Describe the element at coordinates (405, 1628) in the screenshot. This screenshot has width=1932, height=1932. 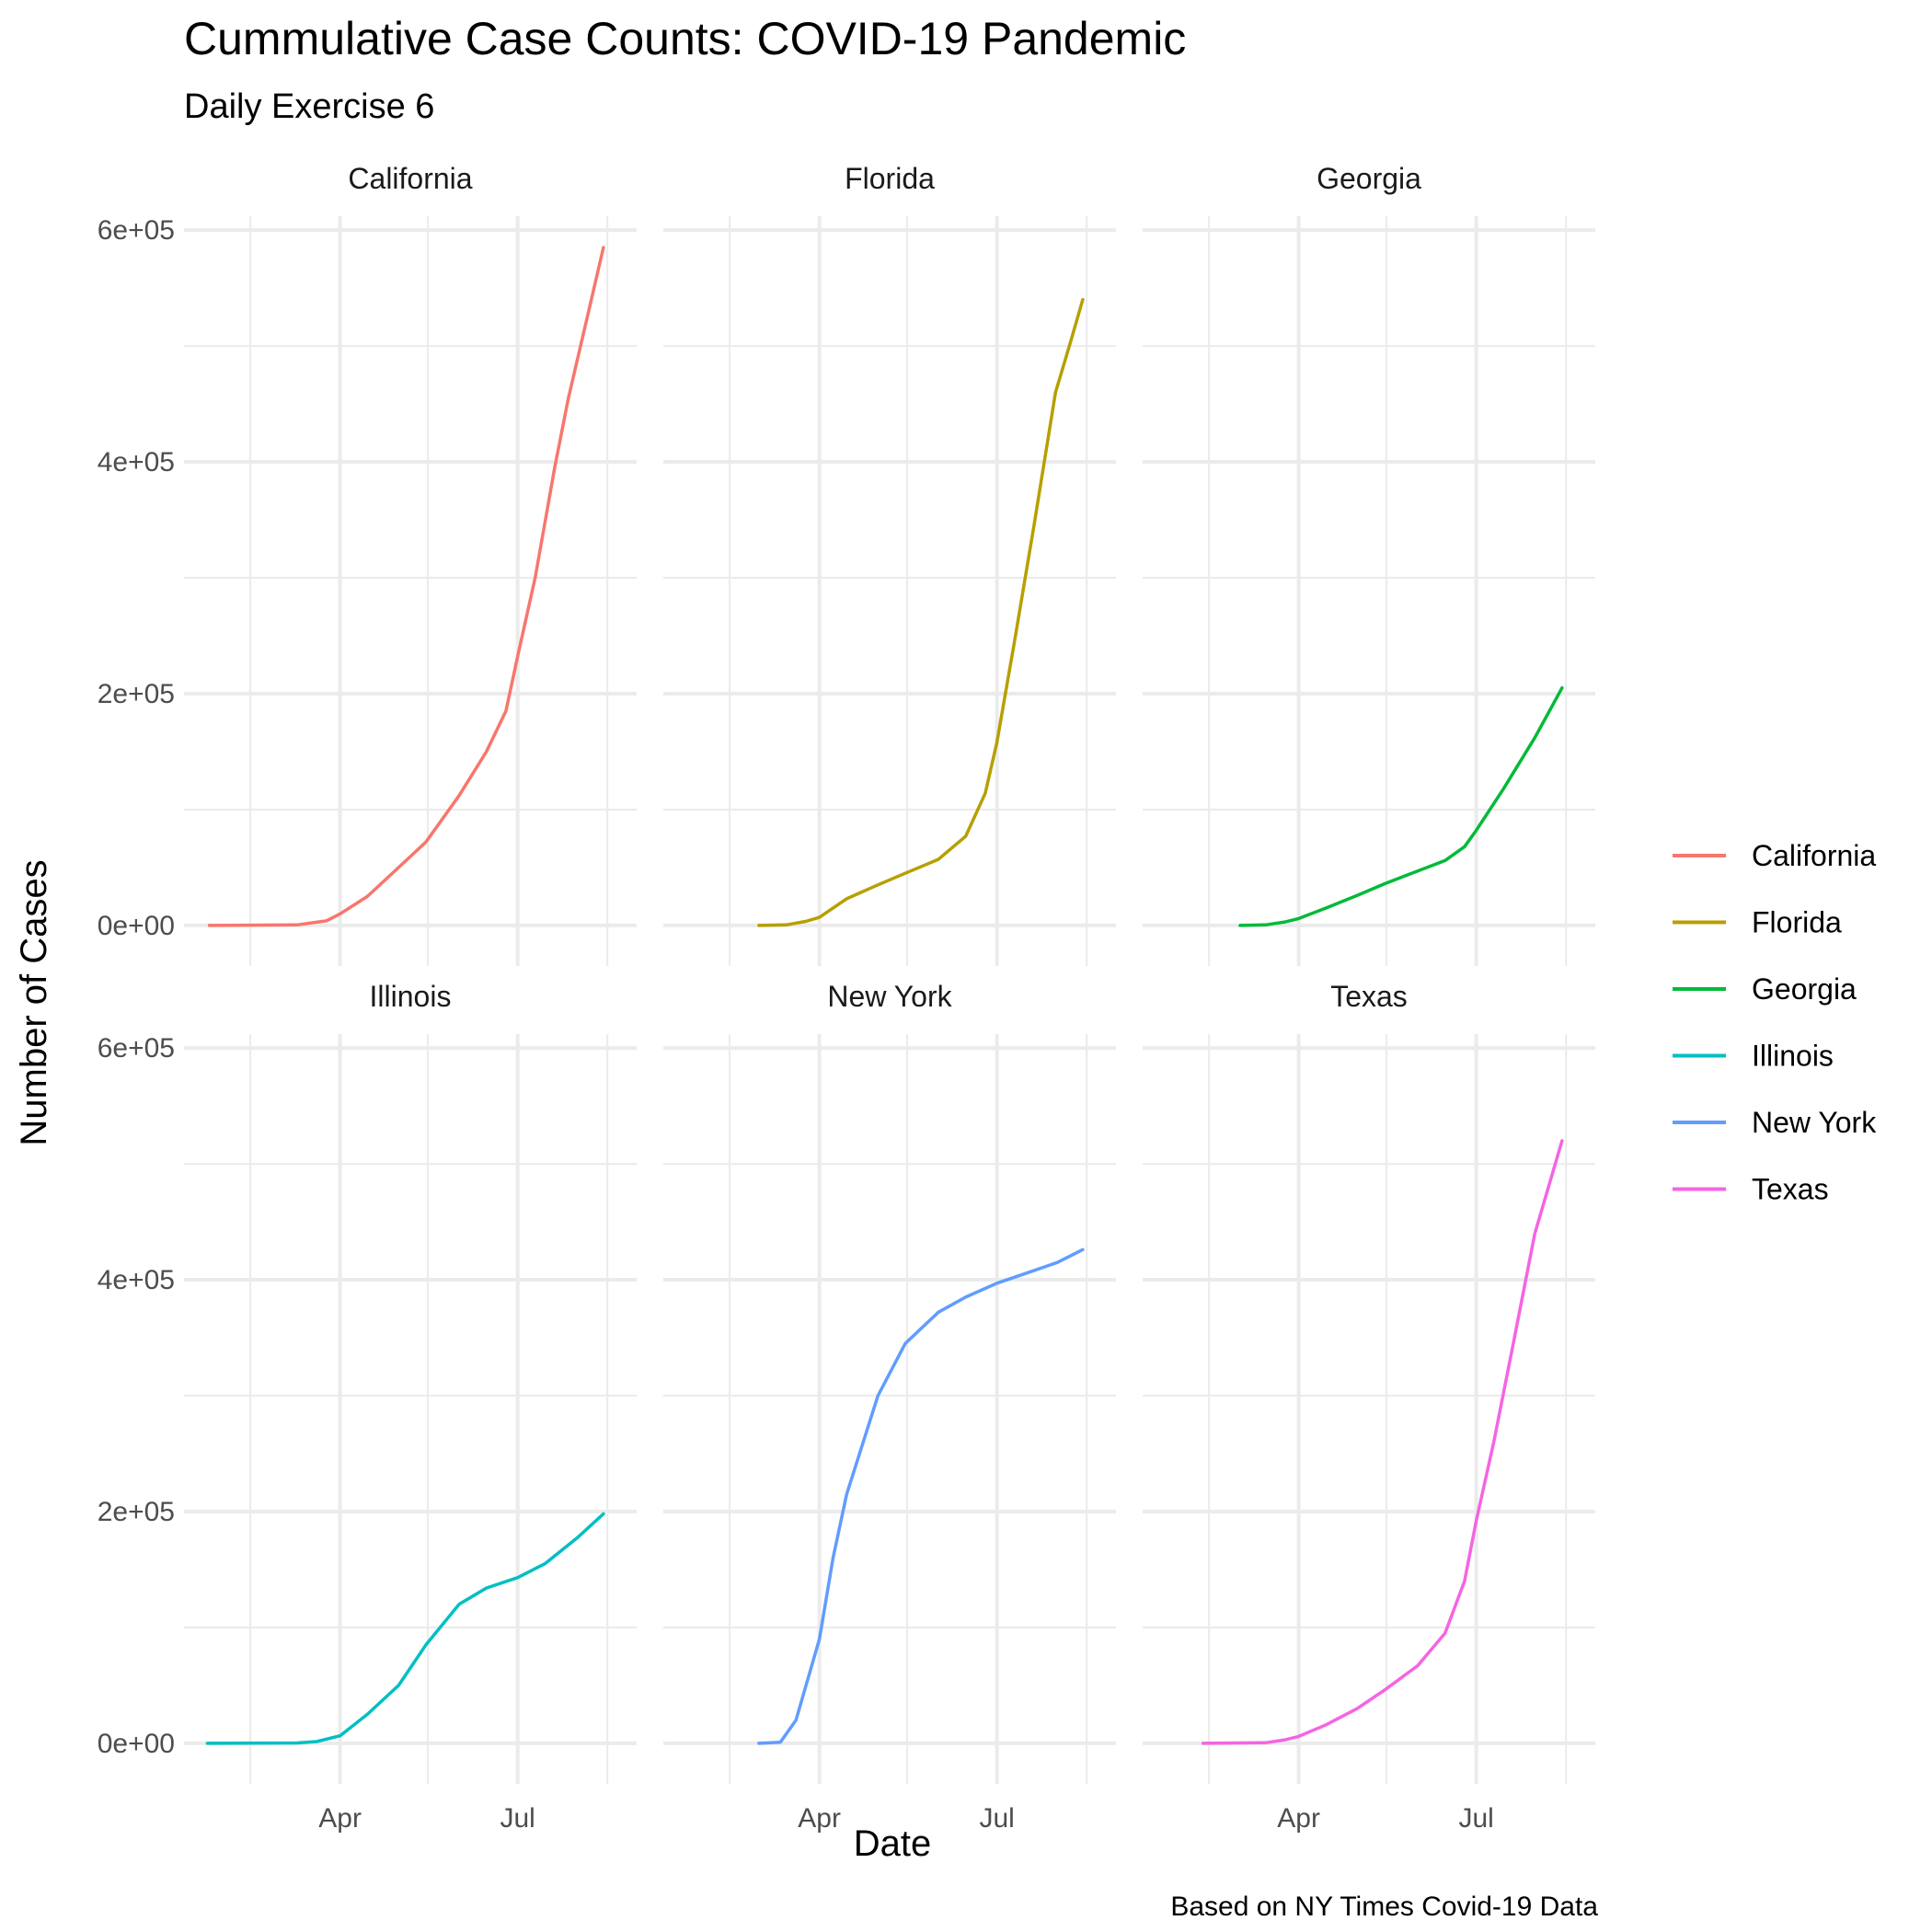
I see `series-line-illinois` at that location.